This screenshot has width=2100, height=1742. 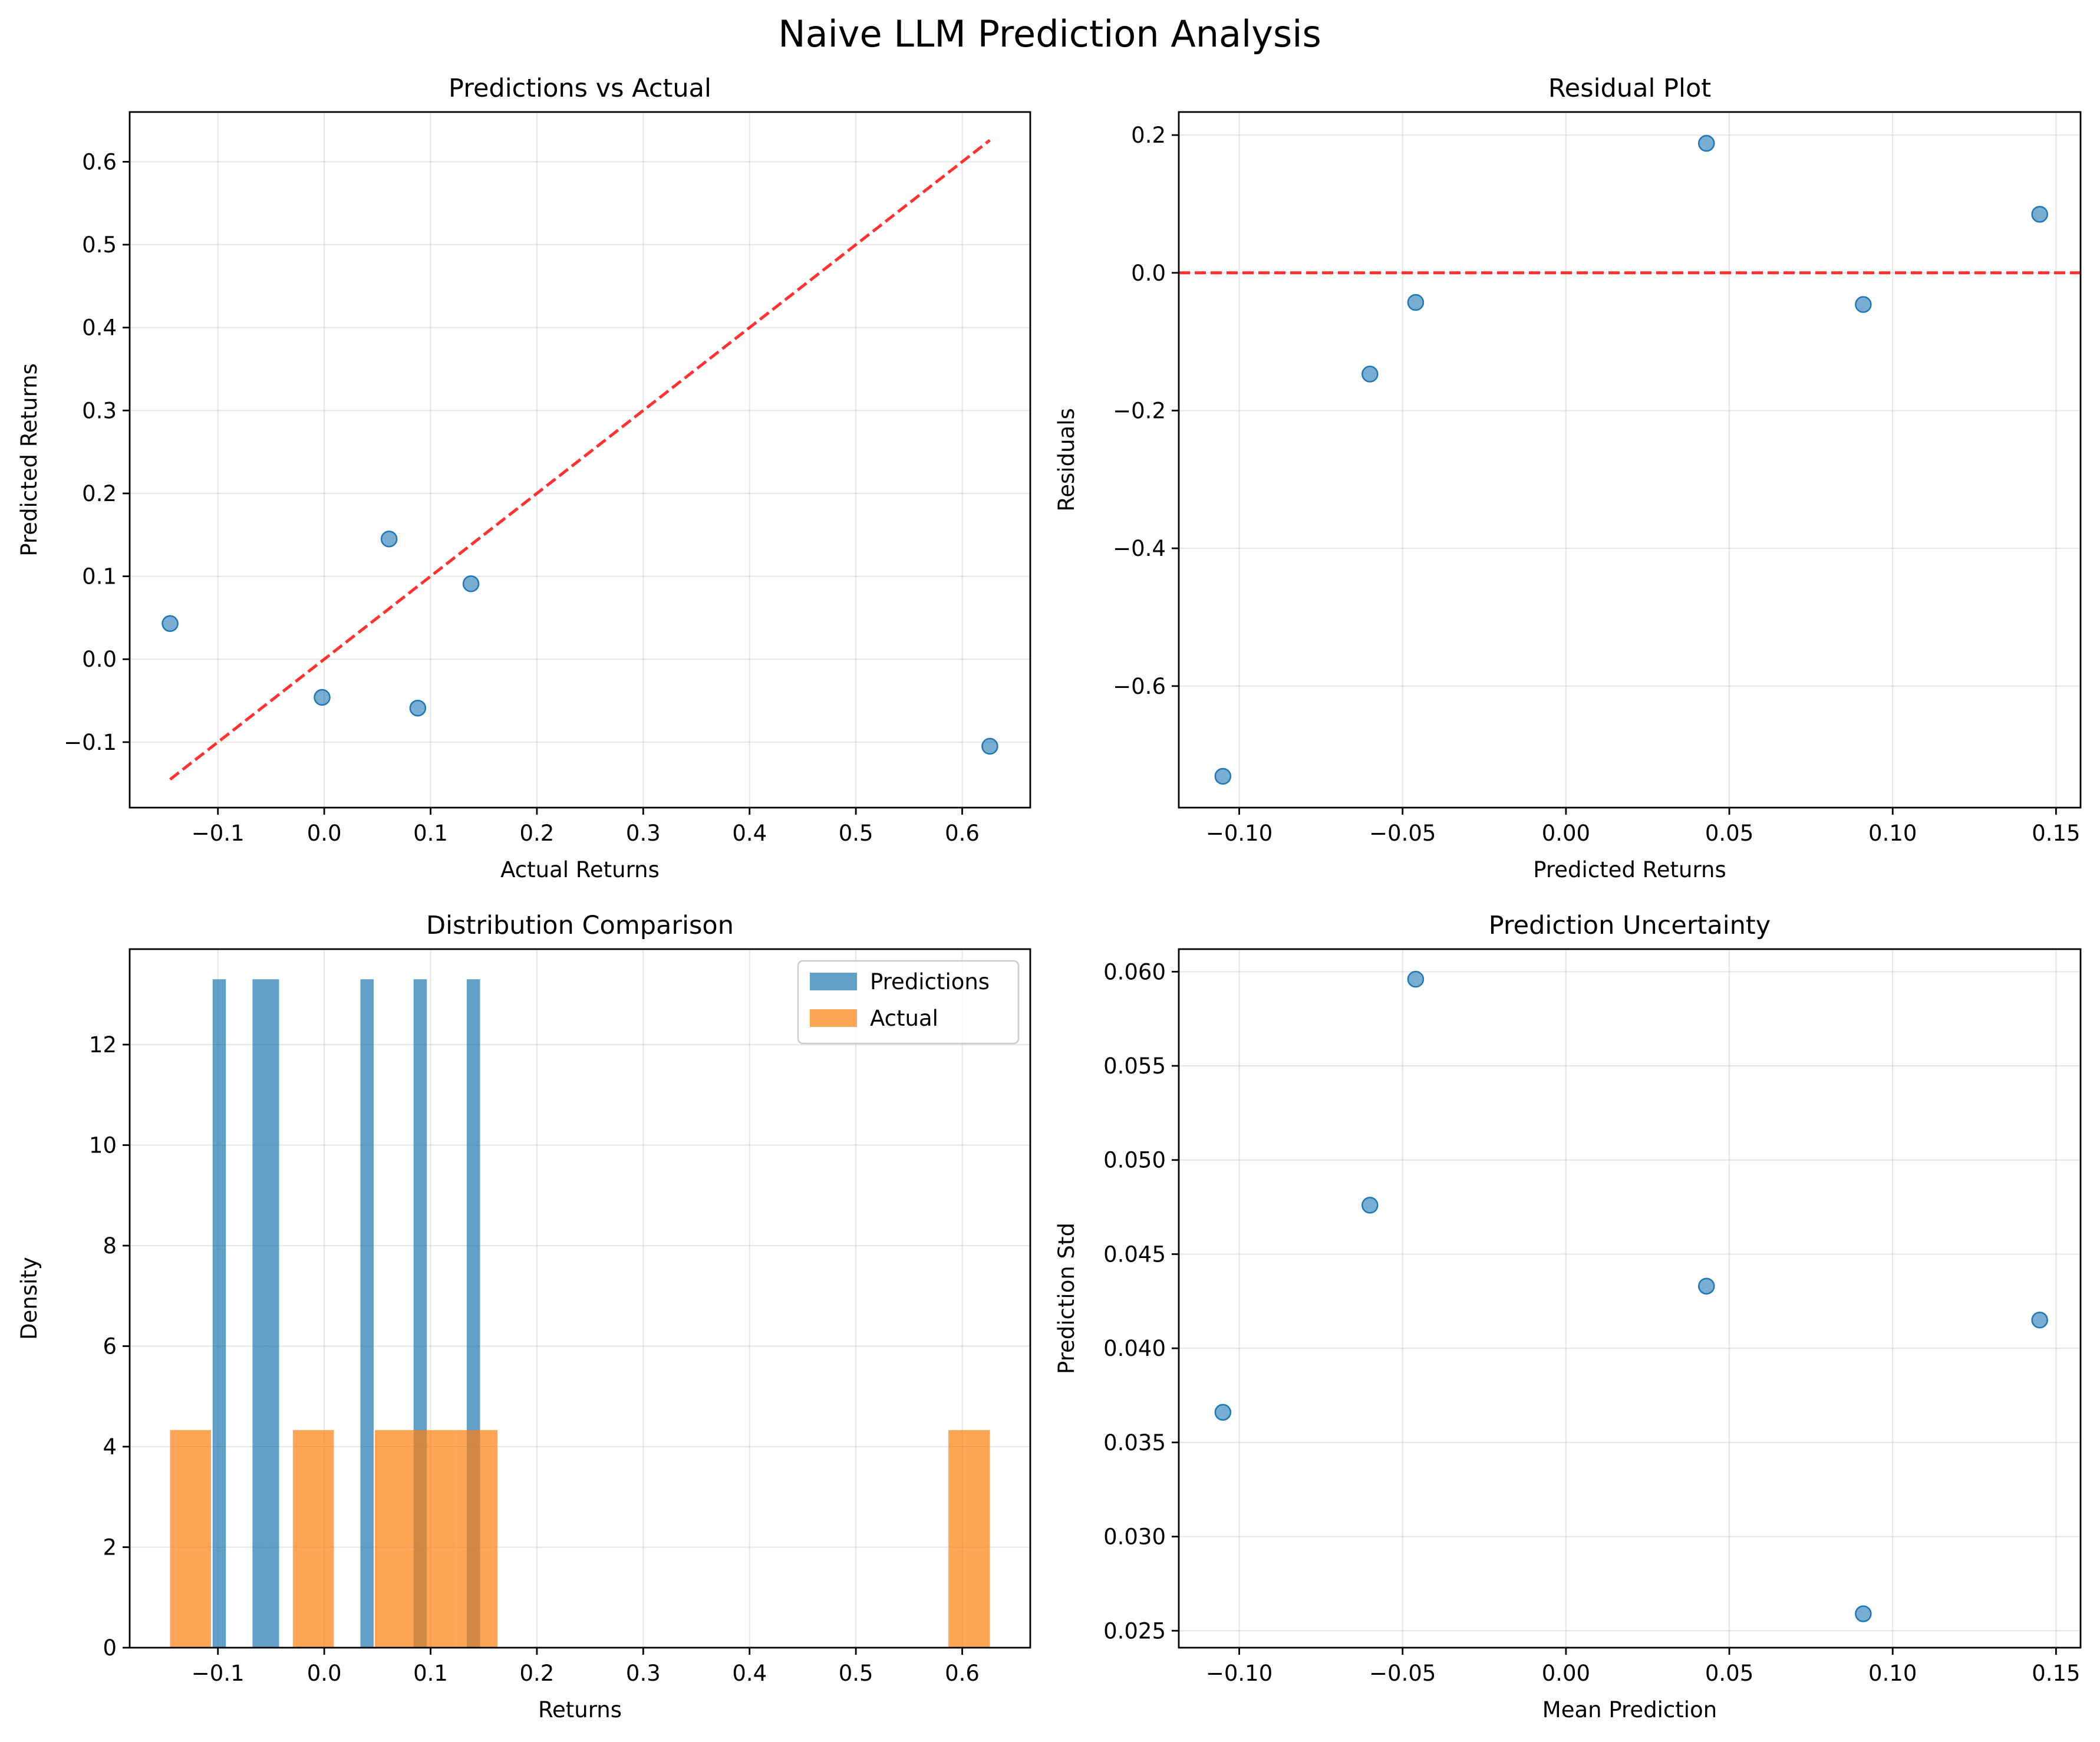 I want to click on panel-title: Prediction Uncertainty, so click(x=1630, y=926).